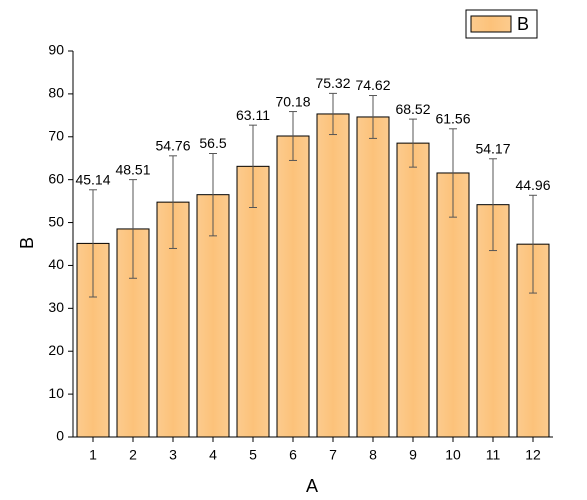 This screenshot has width=587, height=500. Describe the element at coordinates (56, 93) in the screenshot. I see `y-tick-label: 80` at that location.